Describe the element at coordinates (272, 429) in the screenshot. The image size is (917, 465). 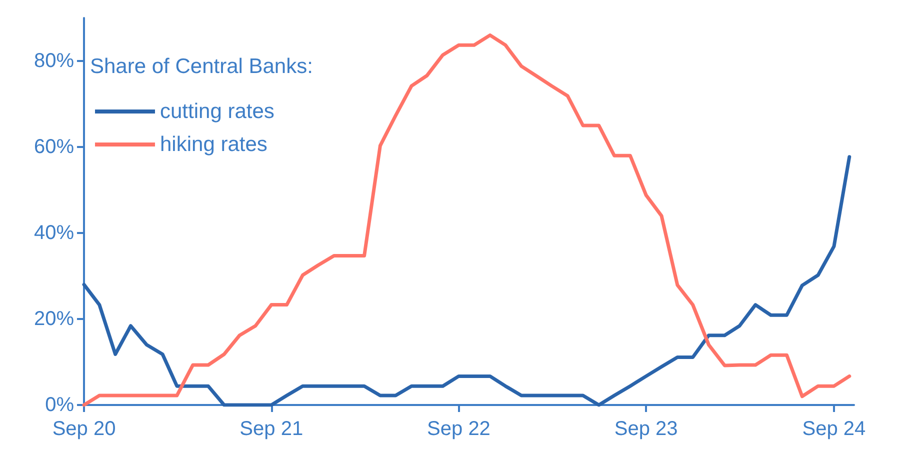
I see `x-tick-label: Sep 21` at that location.